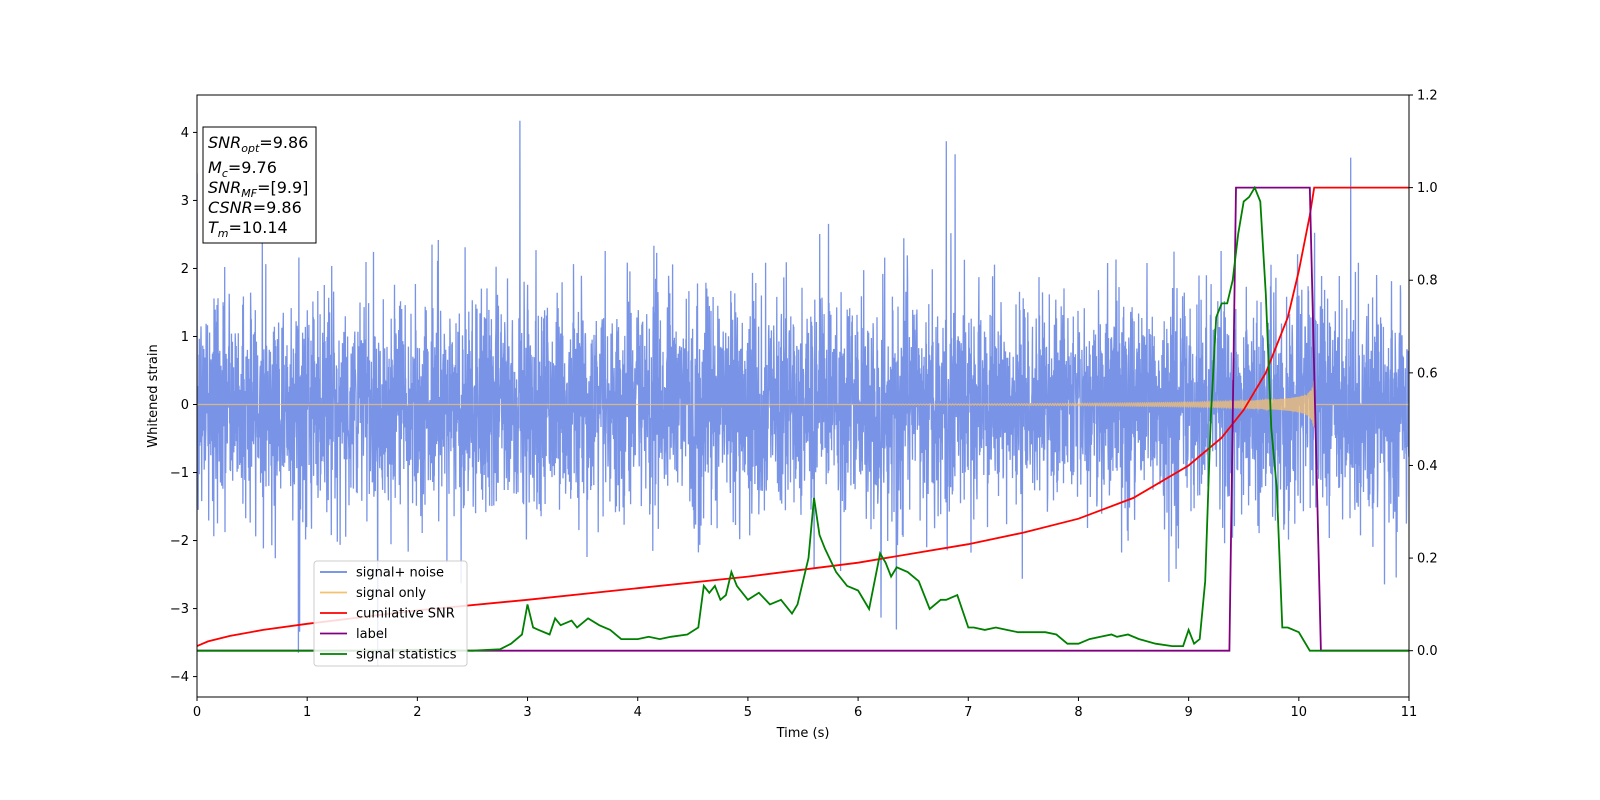  What do you see at coordinates (748, 712) in the screenshot?
I see `x-tick-label: 5` at bounding box center [748, 712].